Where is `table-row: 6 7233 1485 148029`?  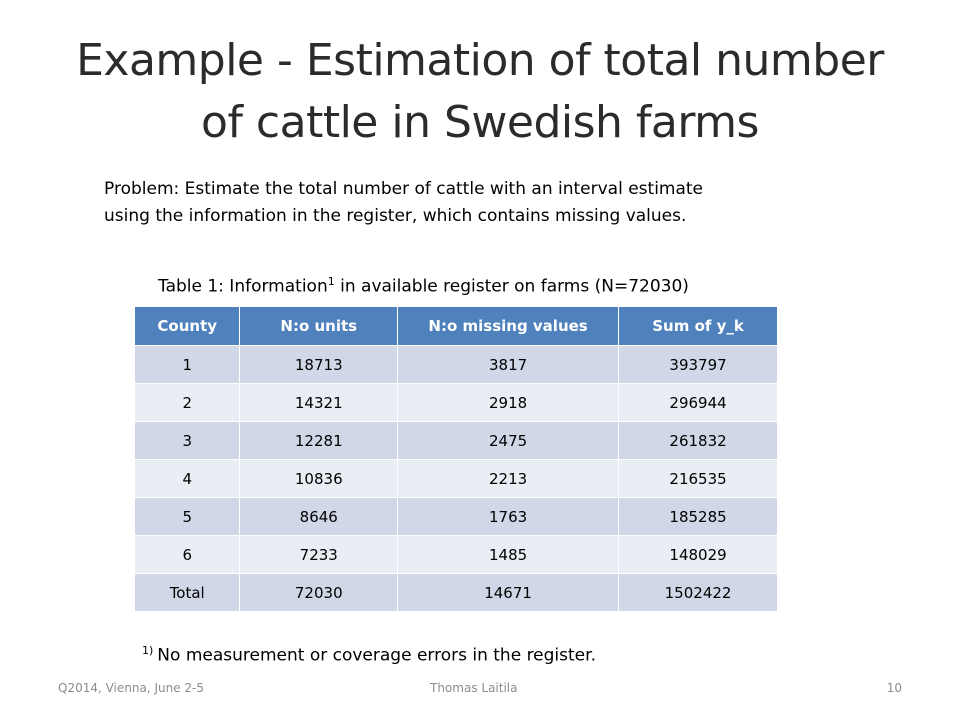 table-row: 6 7233 1485 148029 is located at coordinates (455, 554).